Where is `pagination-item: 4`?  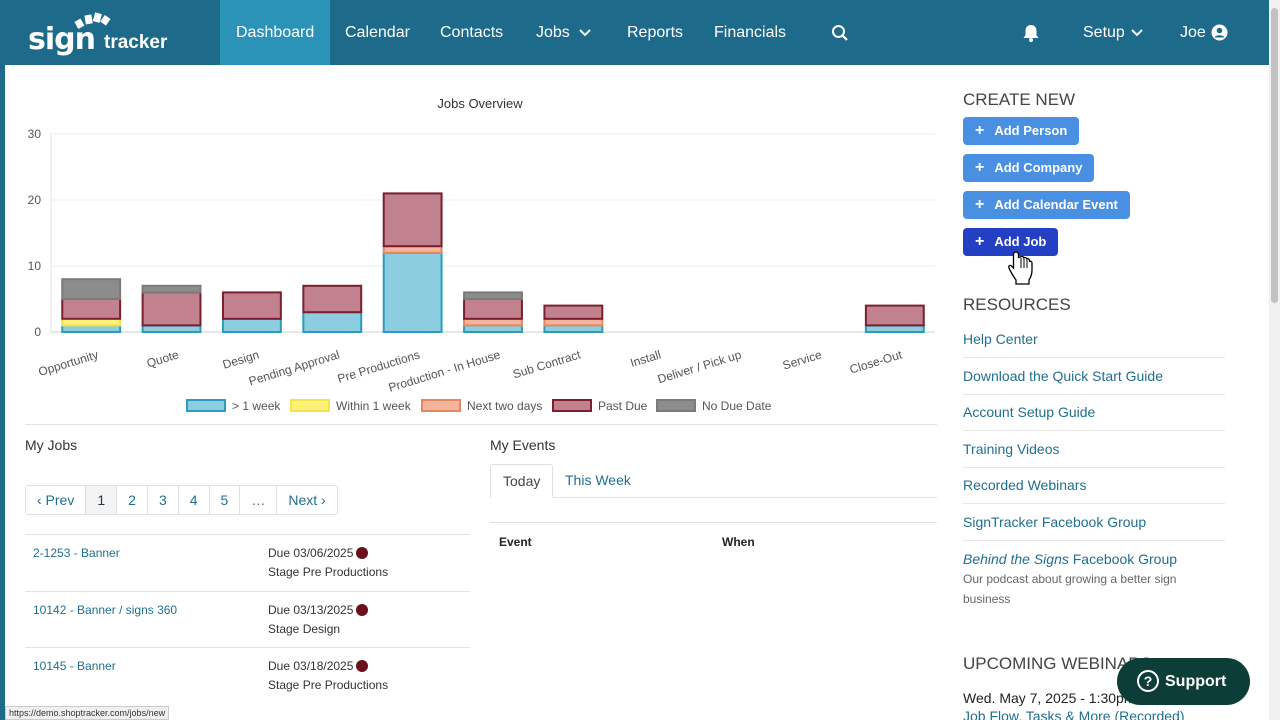 pagination-item: 4 is located at coordinates (194, 500).